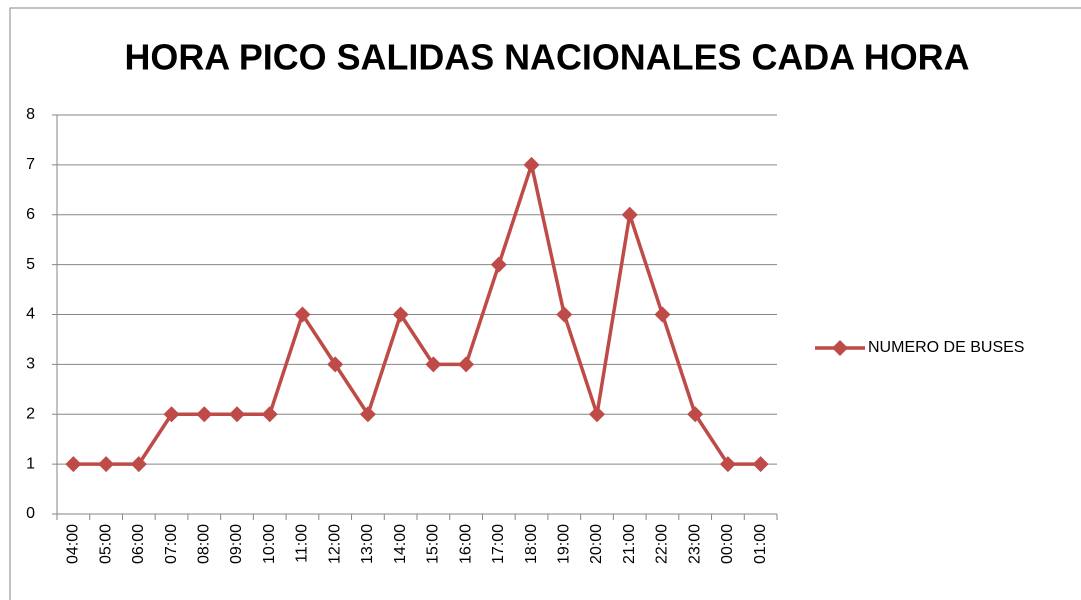 This screenshot has height=600, width=1081. I want to click on x-tick-label: 23:00, so click(694, 544).